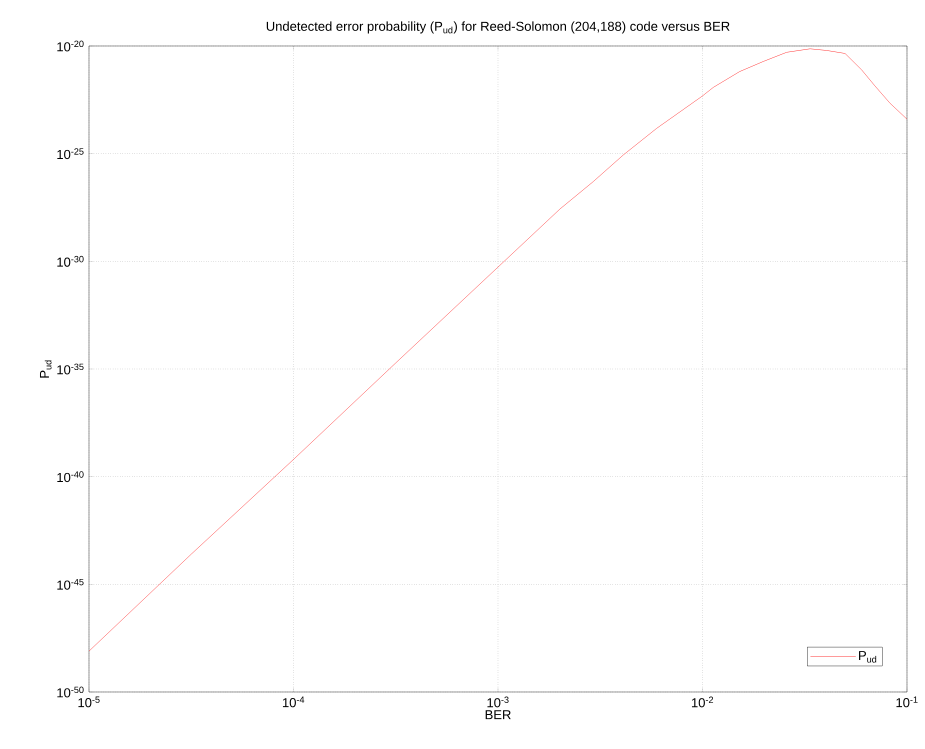 The image size is (925, 749). What do you see at coordinates (70, 261) in the screenshot?
I see `y-tick-label: 10$^{-30}$` at bounding box center [70, 261].